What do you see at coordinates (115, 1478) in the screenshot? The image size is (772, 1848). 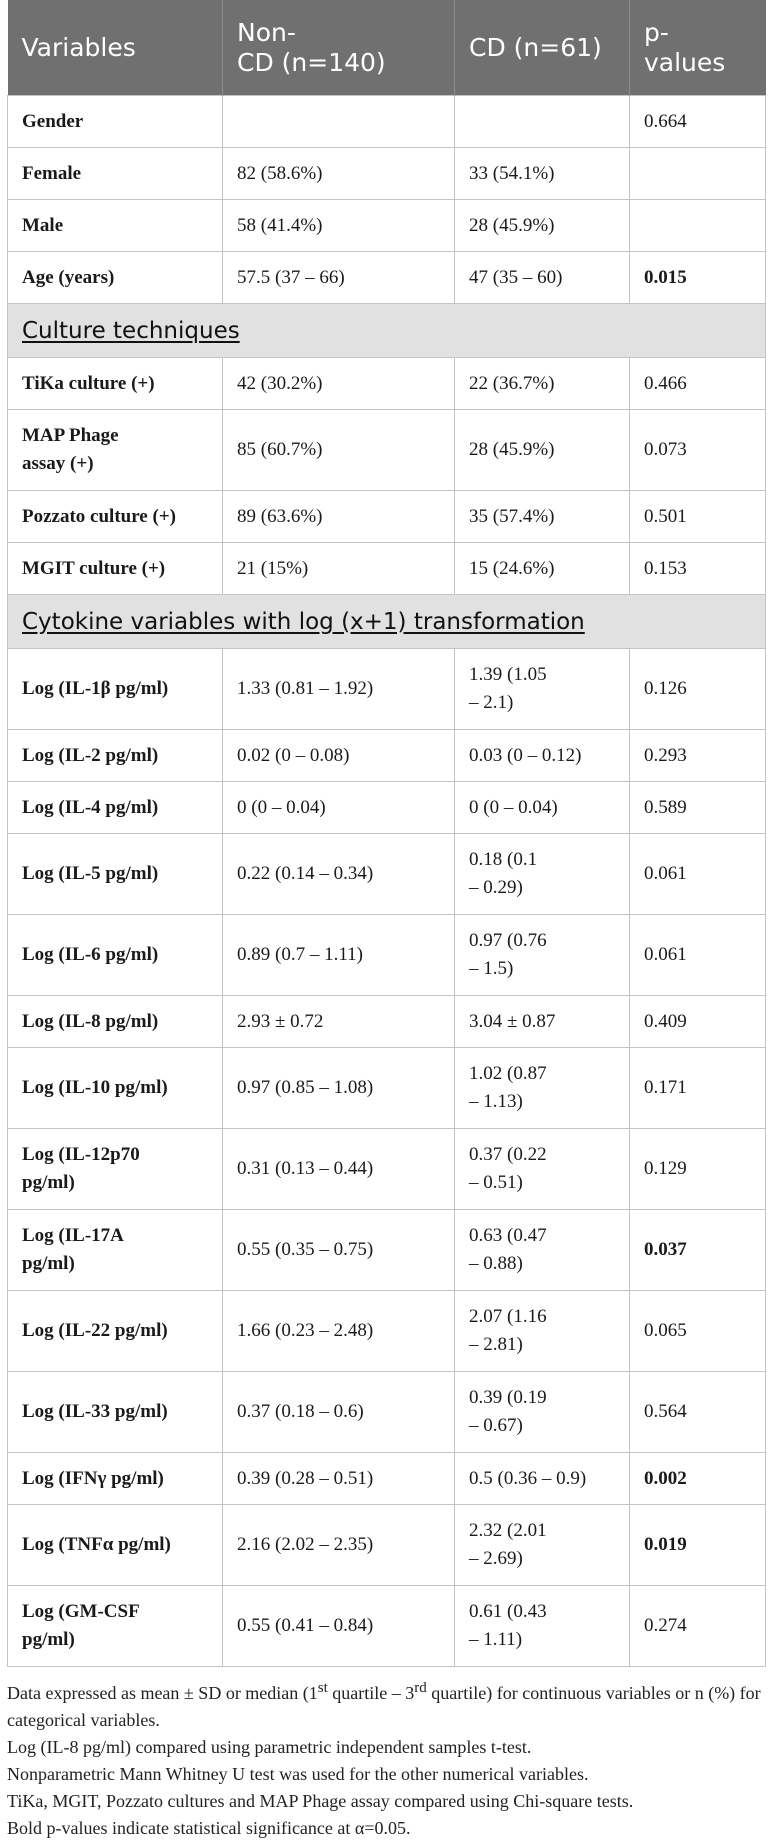 I see `cell-variable: Log (IFNγ pg/ml)` at bounding box center [115, 1478].